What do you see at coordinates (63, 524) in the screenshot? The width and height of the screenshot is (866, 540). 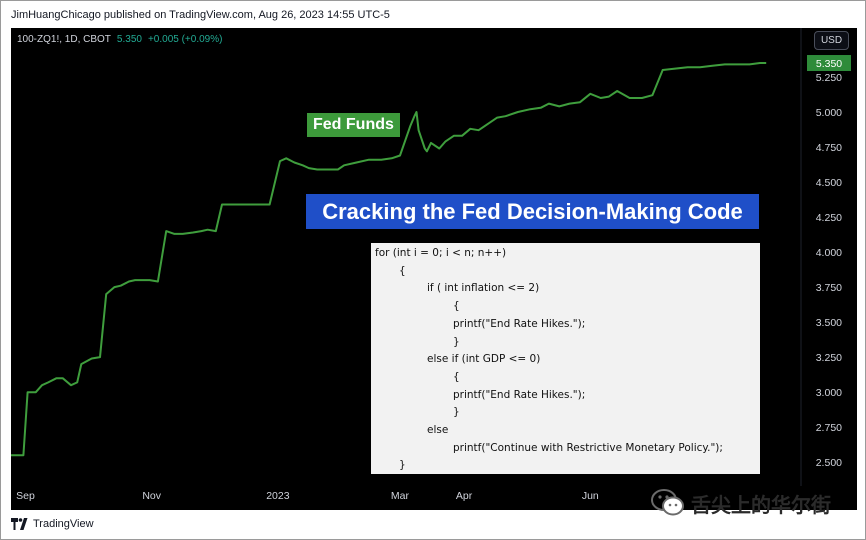 I see `tradingview-brand: TradingView` at bounding box center [63, 524].